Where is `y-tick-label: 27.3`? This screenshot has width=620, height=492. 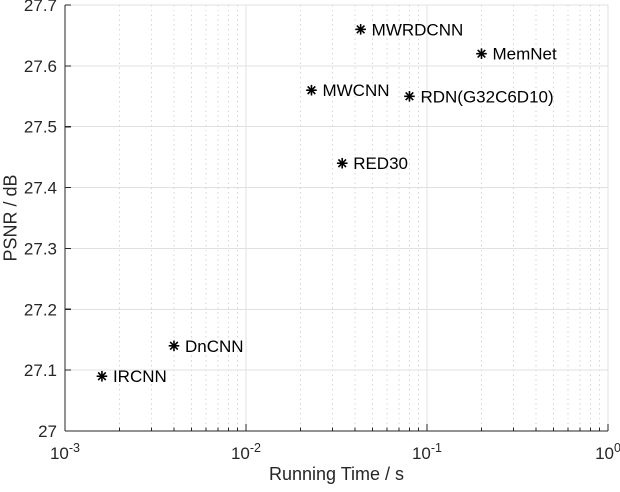 y-tick-label: 27.3 is located at coordinates (40, 248).